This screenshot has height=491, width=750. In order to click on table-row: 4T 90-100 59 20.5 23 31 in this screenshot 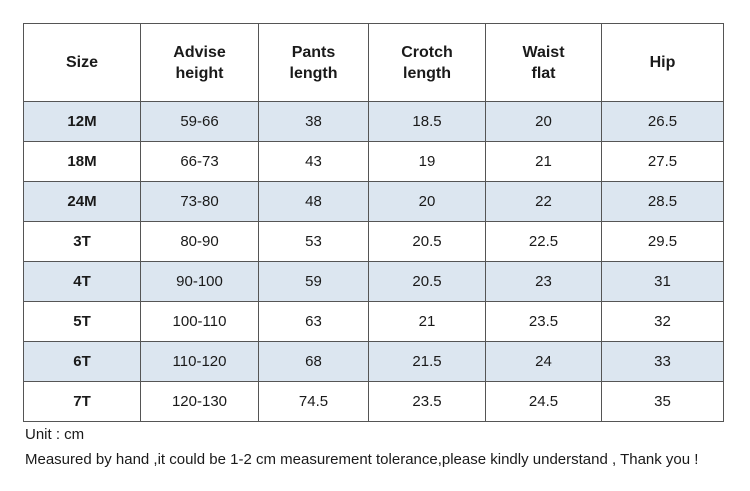, I will do `click(373, 281)`.